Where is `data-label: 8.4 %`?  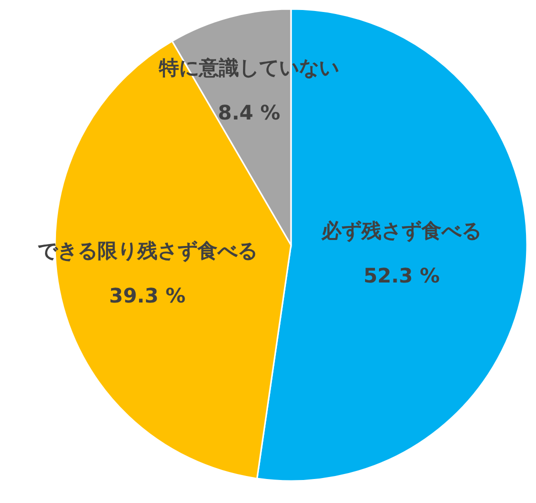 data-label: 8.4 % is located at coordinates (249, 112).